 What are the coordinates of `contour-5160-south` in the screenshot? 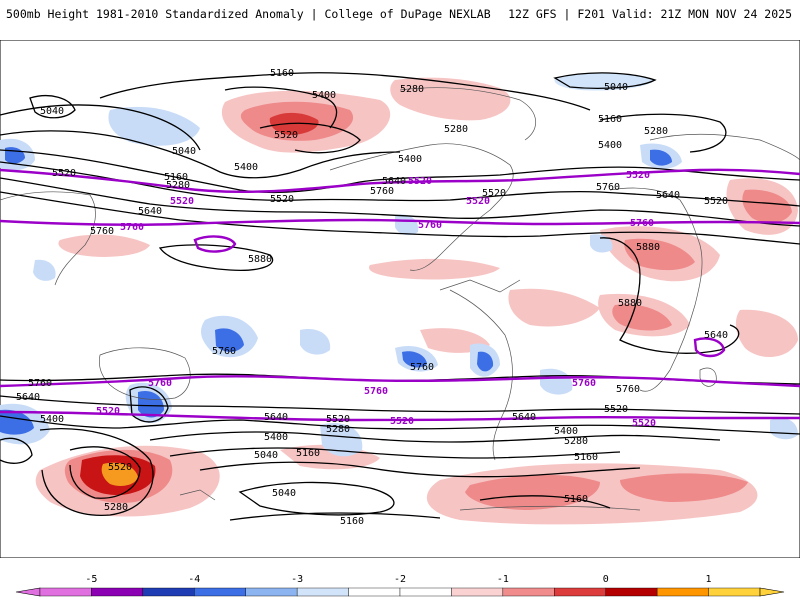 It's located at (420, 469).